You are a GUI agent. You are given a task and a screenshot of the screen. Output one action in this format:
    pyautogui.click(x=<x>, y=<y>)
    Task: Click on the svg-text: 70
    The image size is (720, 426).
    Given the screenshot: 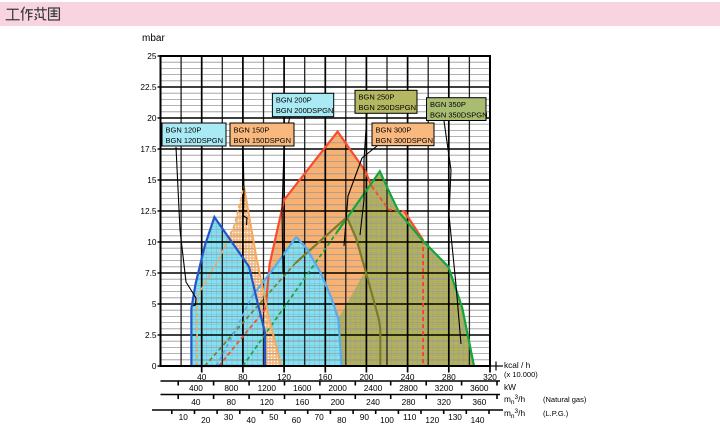 What is the action you would take?
    pyautogui.click(x=319, y=417)
    